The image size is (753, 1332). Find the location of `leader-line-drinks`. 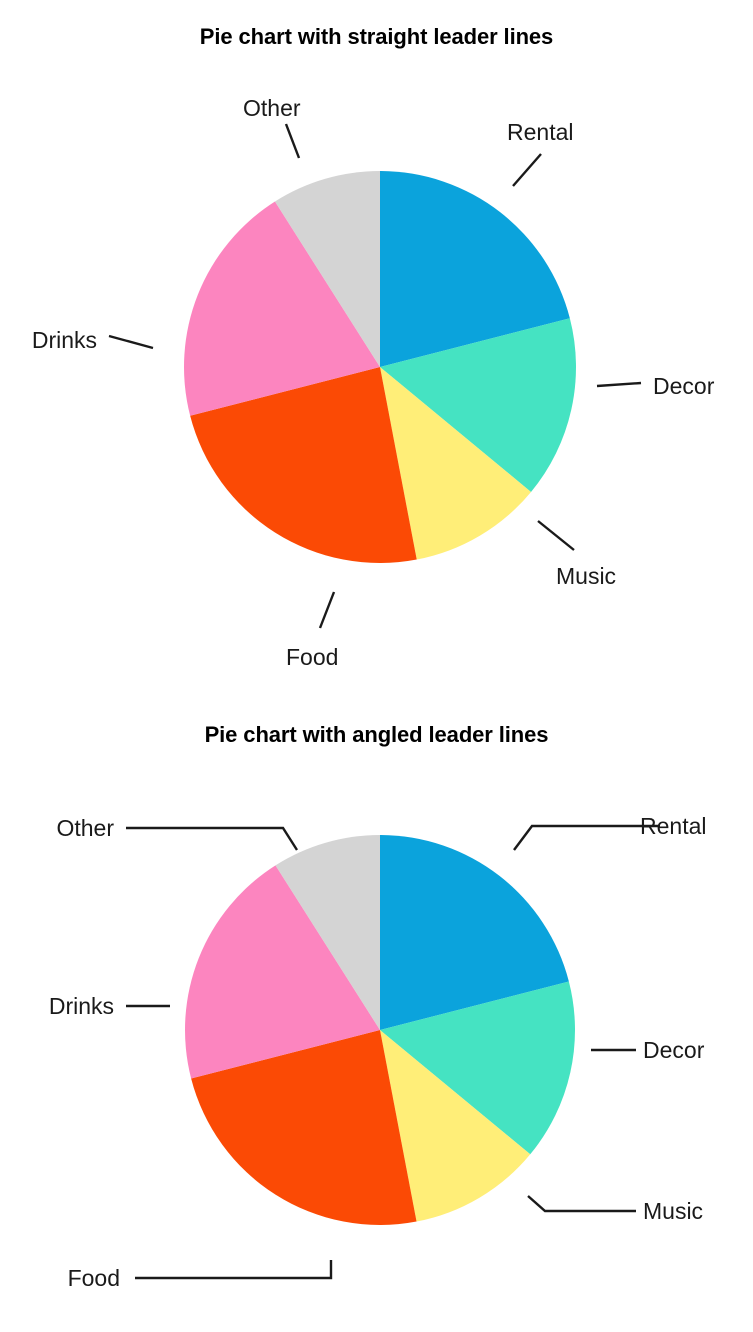

leader-line-drinks is located at coordinates (131, 342).